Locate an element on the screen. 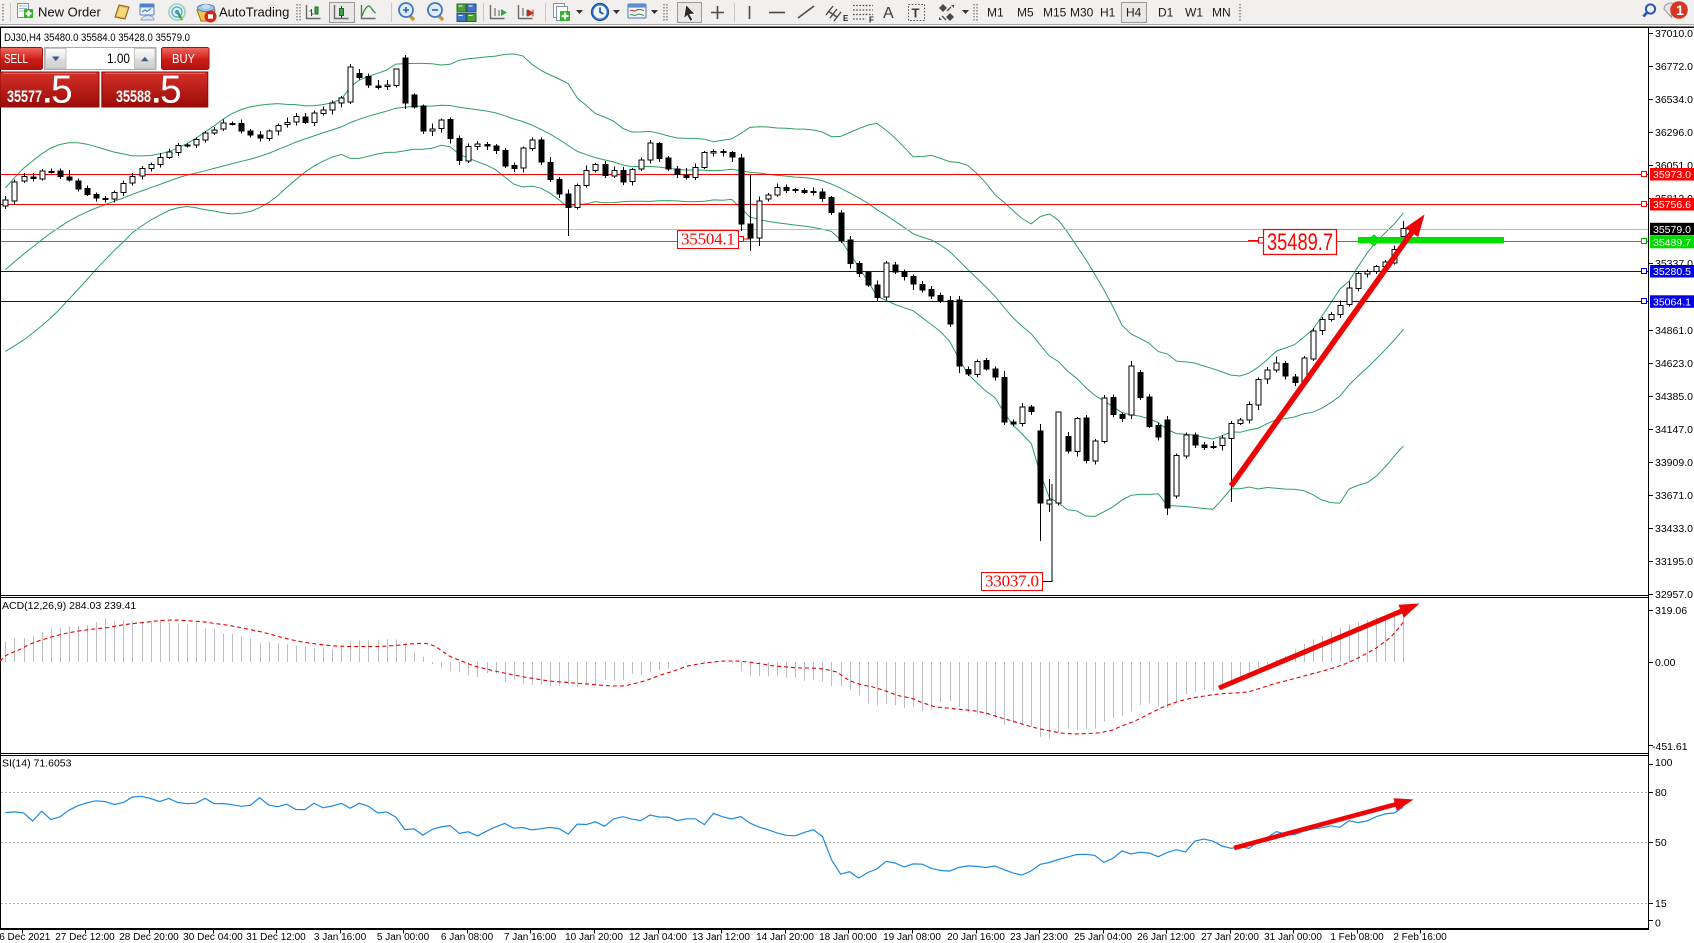 This screenshot has width=1694, height=943. svg-text: 1 is located at coordinates (1680, 10).